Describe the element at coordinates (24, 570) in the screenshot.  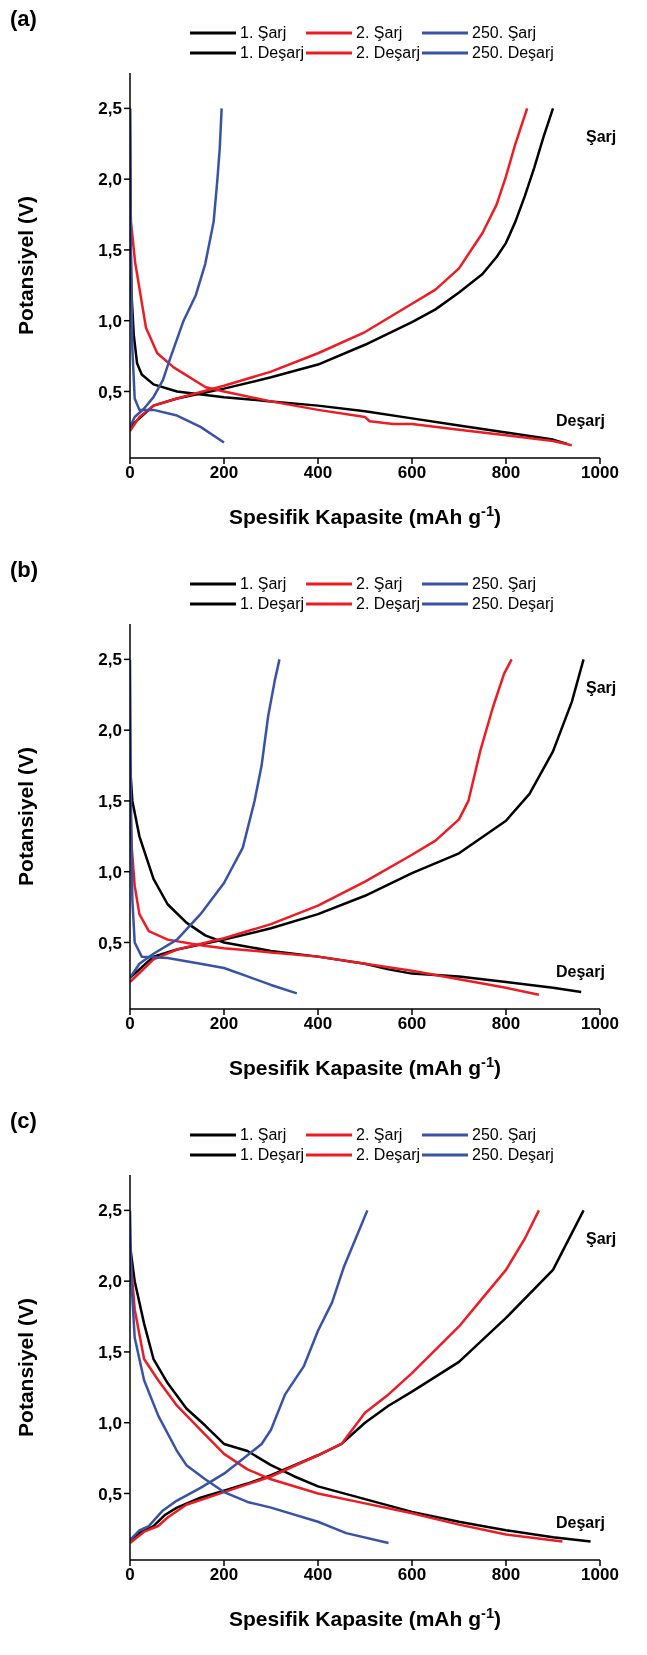
I see `chart-title: (b)` at that location.